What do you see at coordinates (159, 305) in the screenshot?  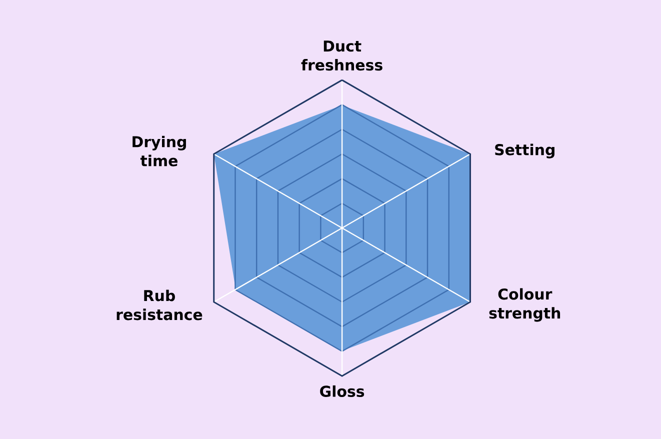 I see `spoke-label: Rub resistance` at bounding box center [159, 305].